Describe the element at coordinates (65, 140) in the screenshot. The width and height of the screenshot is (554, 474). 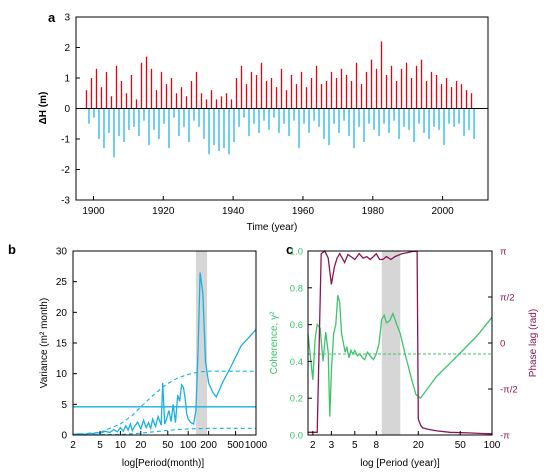
I see `y-tick-label: -1` at that location.